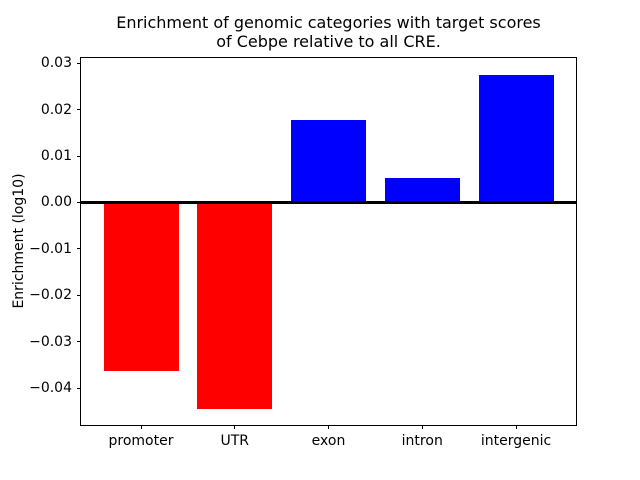 The width and height of the screenshot is (640, 480). Describe the element at coordinates (516, 441) in the screenshot. I see `x-tick-label-intergenic: intergenic` at that location.